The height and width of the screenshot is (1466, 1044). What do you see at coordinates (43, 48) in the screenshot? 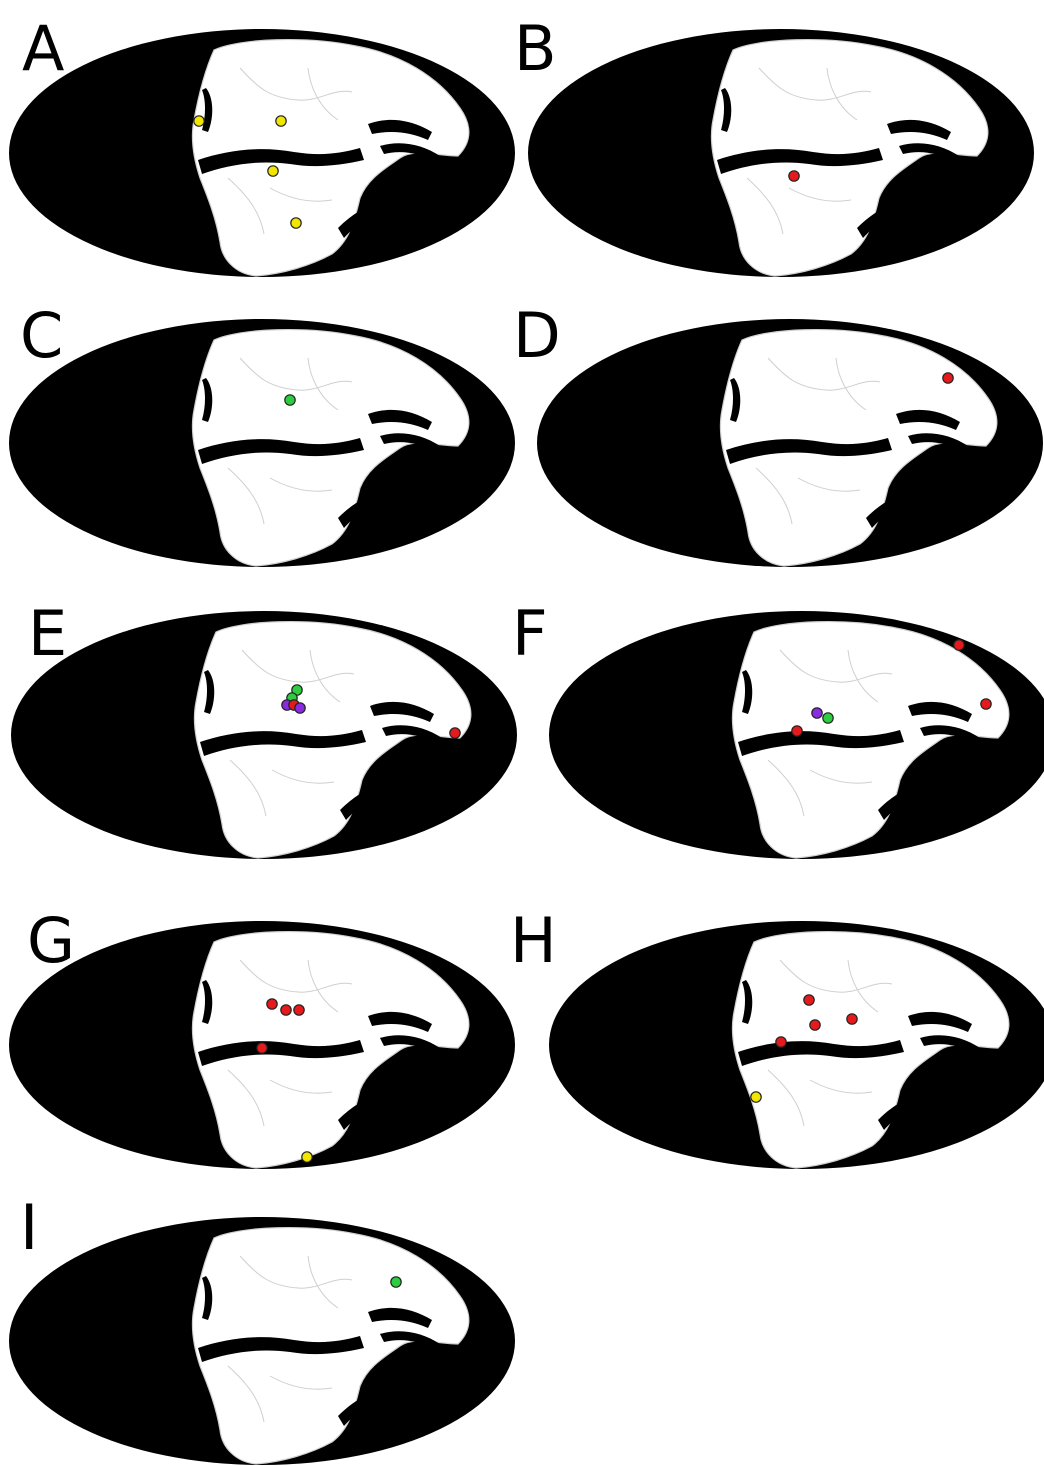
I see `panel-label-a: A` at bounding box center [43, 48].